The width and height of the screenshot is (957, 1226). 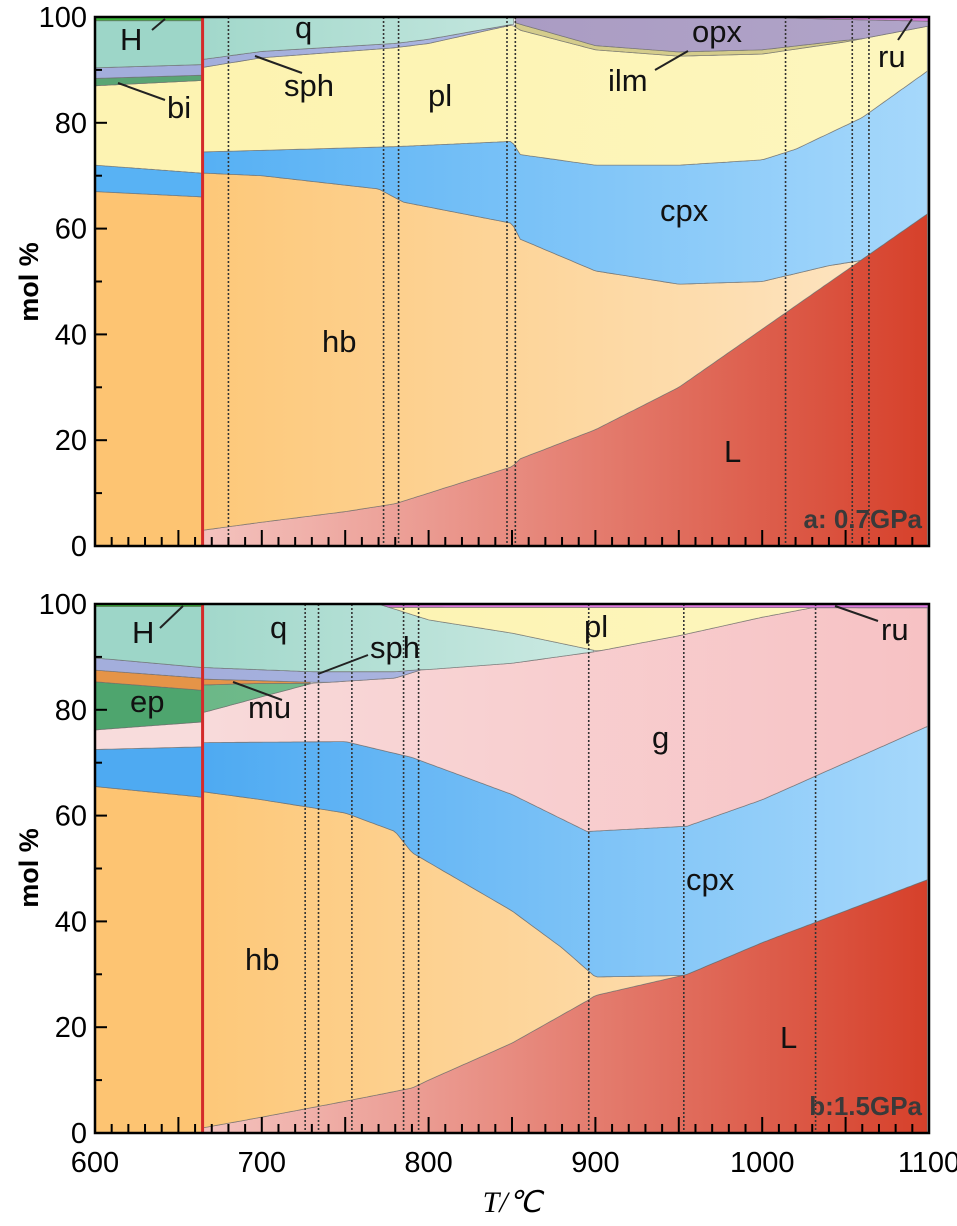 What do you see at coordinates (148, 44) in the screenshot?
I see `phase-area-q` at bounding box center [148, 44].